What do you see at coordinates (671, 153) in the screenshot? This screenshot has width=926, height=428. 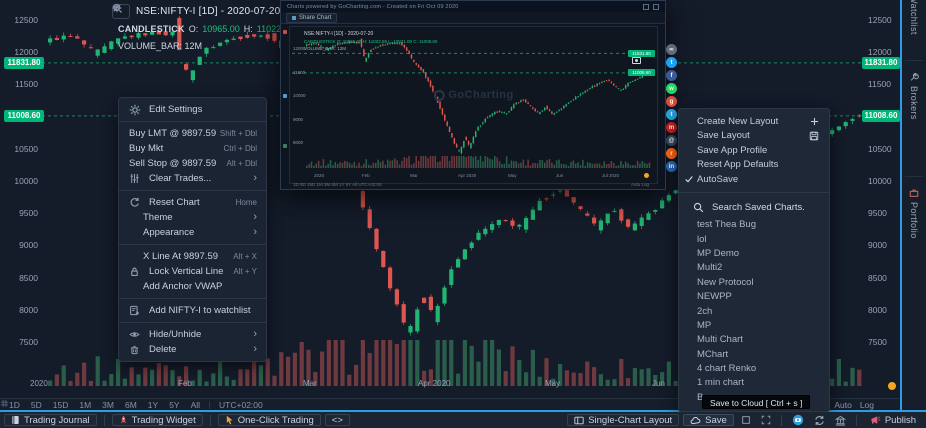 I see `reddit-icon: r` at bounding box center [671, 153].